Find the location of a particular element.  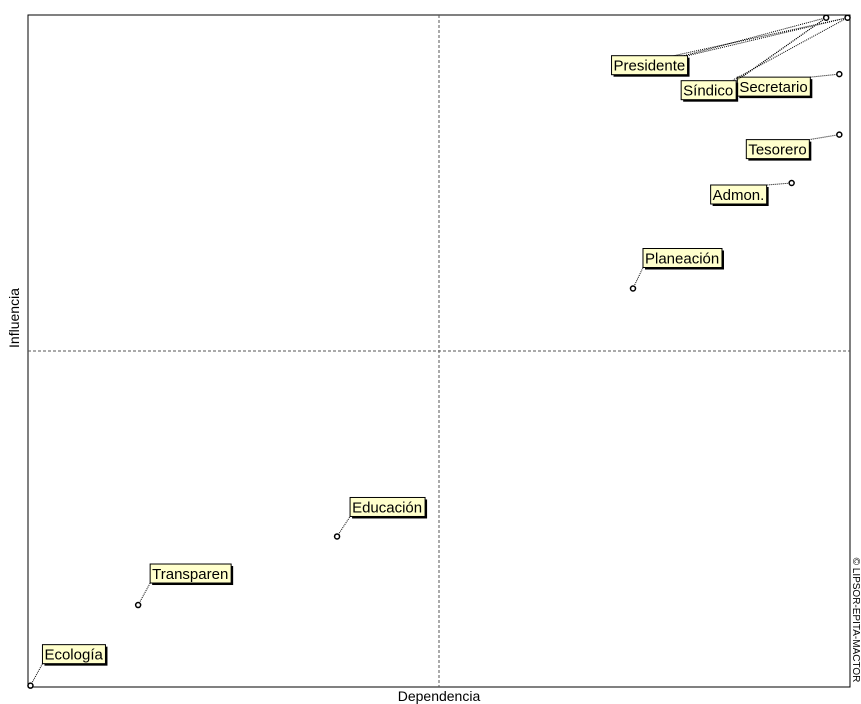

point-label: Planeación is located at coordinates (682, 259).